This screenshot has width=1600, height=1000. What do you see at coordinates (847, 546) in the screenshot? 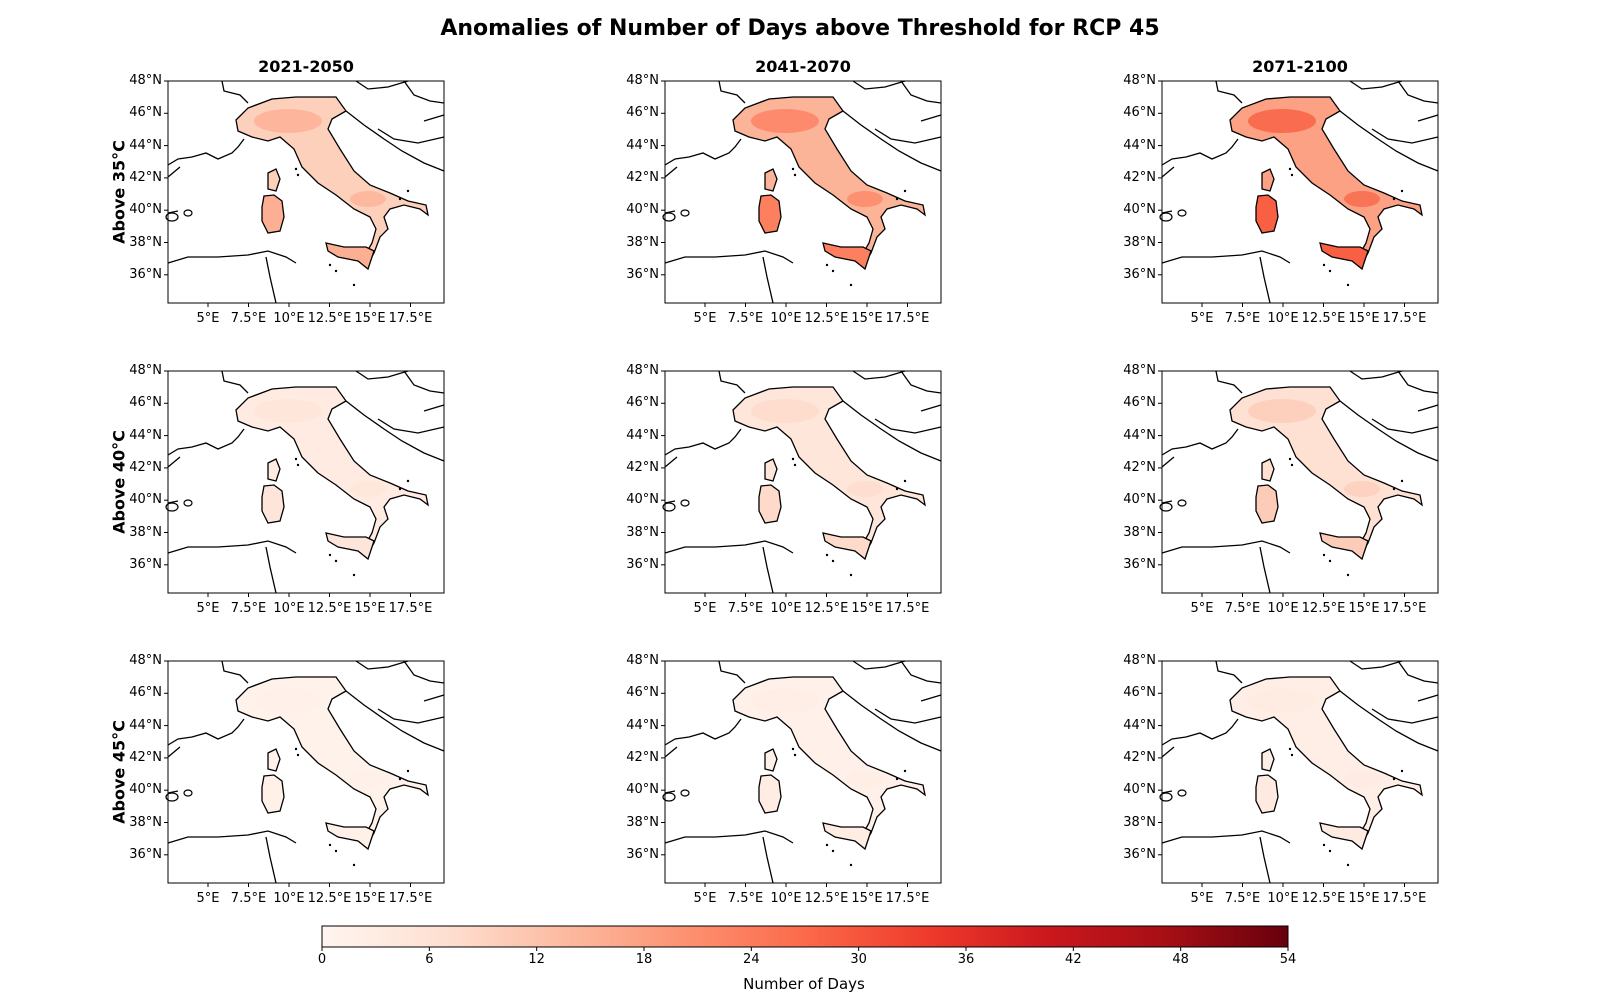
I see `sicily-landmass` at bounding box center [847, 546].